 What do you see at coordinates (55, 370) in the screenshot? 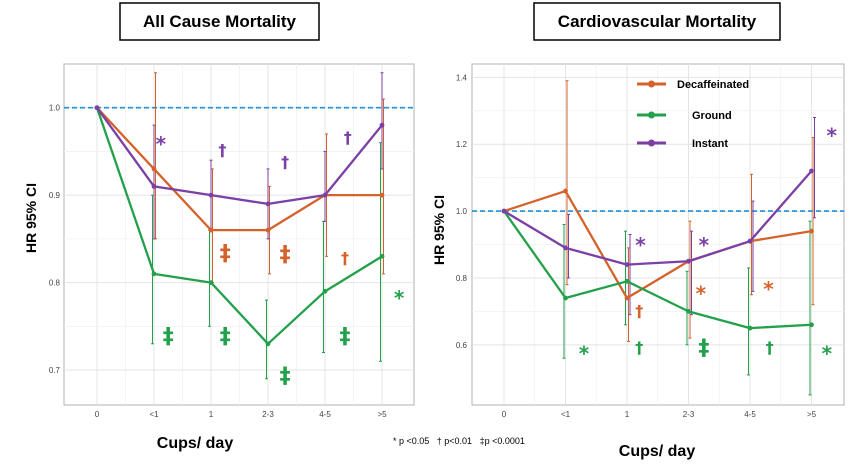
I see `y-tick-label: 0.7` at bounding box center [55, 370].